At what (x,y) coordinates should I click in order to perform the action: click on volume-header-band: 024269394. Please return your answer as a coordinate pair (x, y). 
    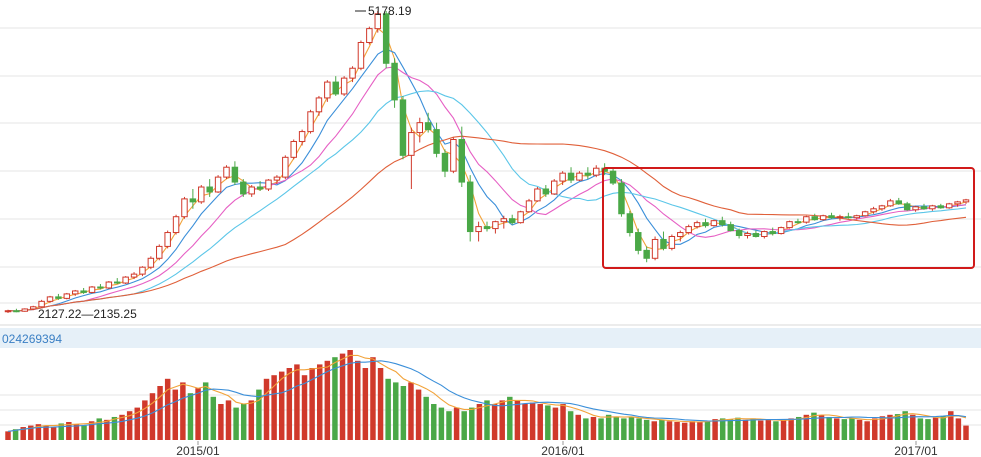
    Looking at the image, I should click on (490, 338).